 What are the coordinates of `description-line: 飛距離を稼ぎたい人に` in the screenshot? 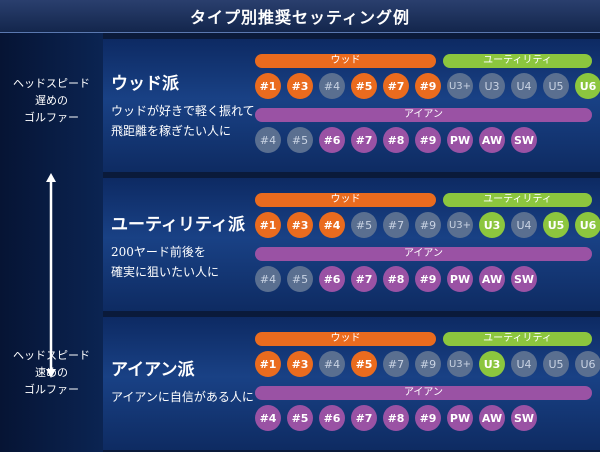 It's located at (171, 131).